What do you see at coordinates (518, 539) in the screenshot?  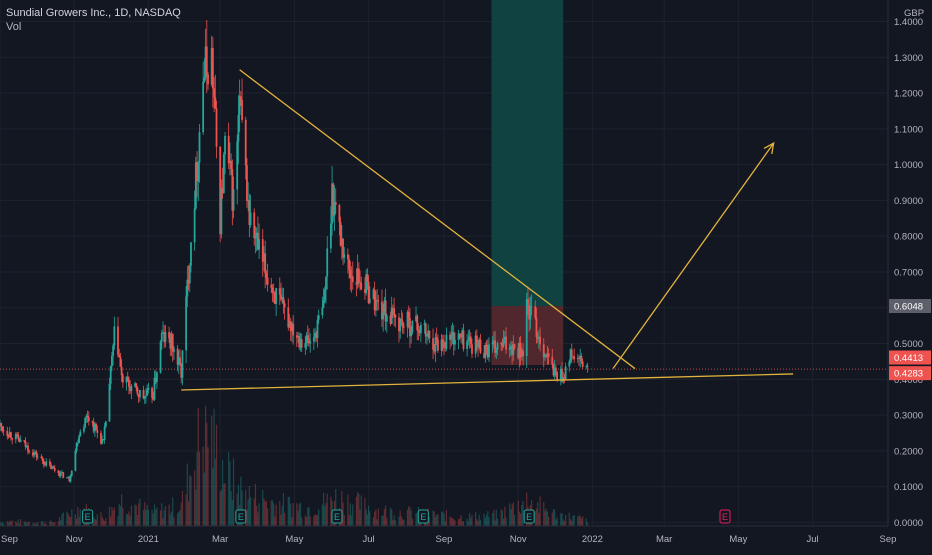 I see `time-axis-tick-label: Nov` at bounding box center [518, 539].